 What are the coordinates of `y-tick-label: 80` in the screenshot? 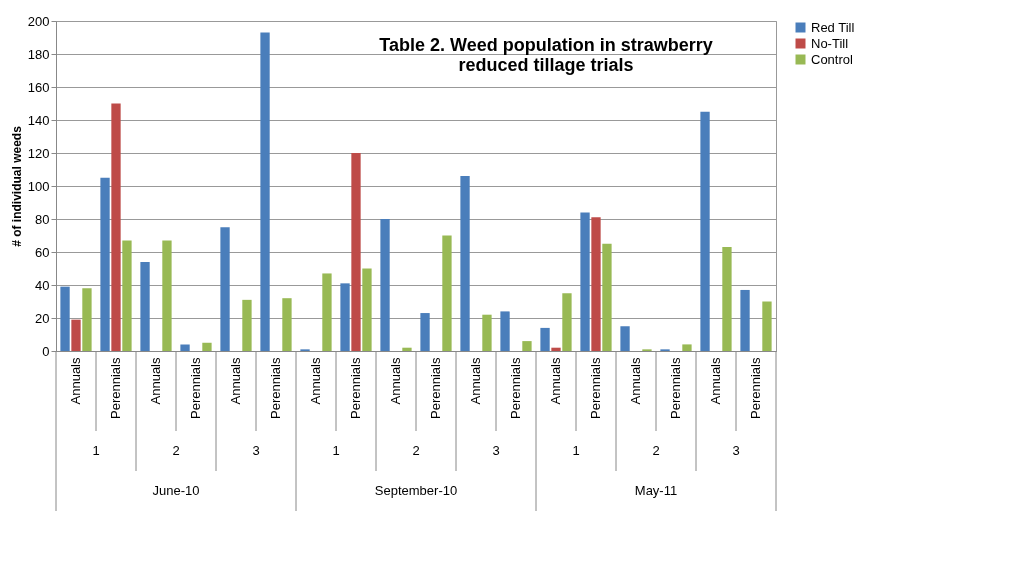 It's located at (42, 219).